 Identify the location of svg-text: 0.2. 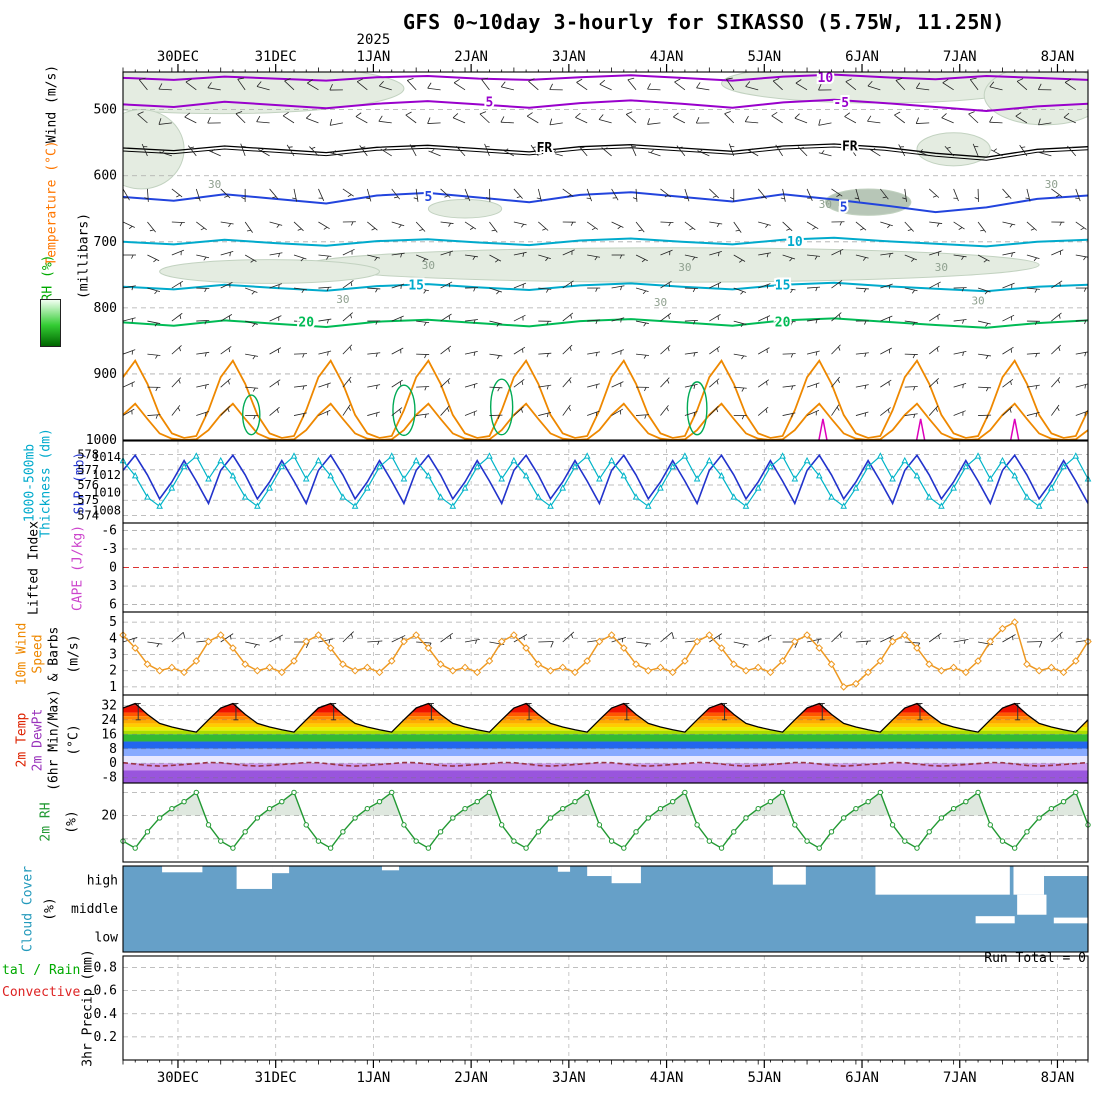
(105, 1037).